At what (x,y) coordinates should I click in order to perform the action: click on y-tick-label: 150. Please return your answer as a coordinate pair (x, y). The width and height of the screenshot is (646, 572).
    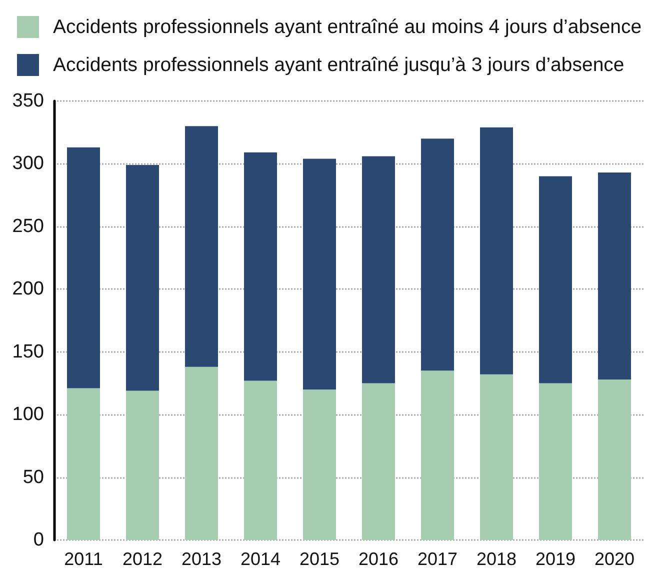
    Looking at the image, I should click on (28, 351).